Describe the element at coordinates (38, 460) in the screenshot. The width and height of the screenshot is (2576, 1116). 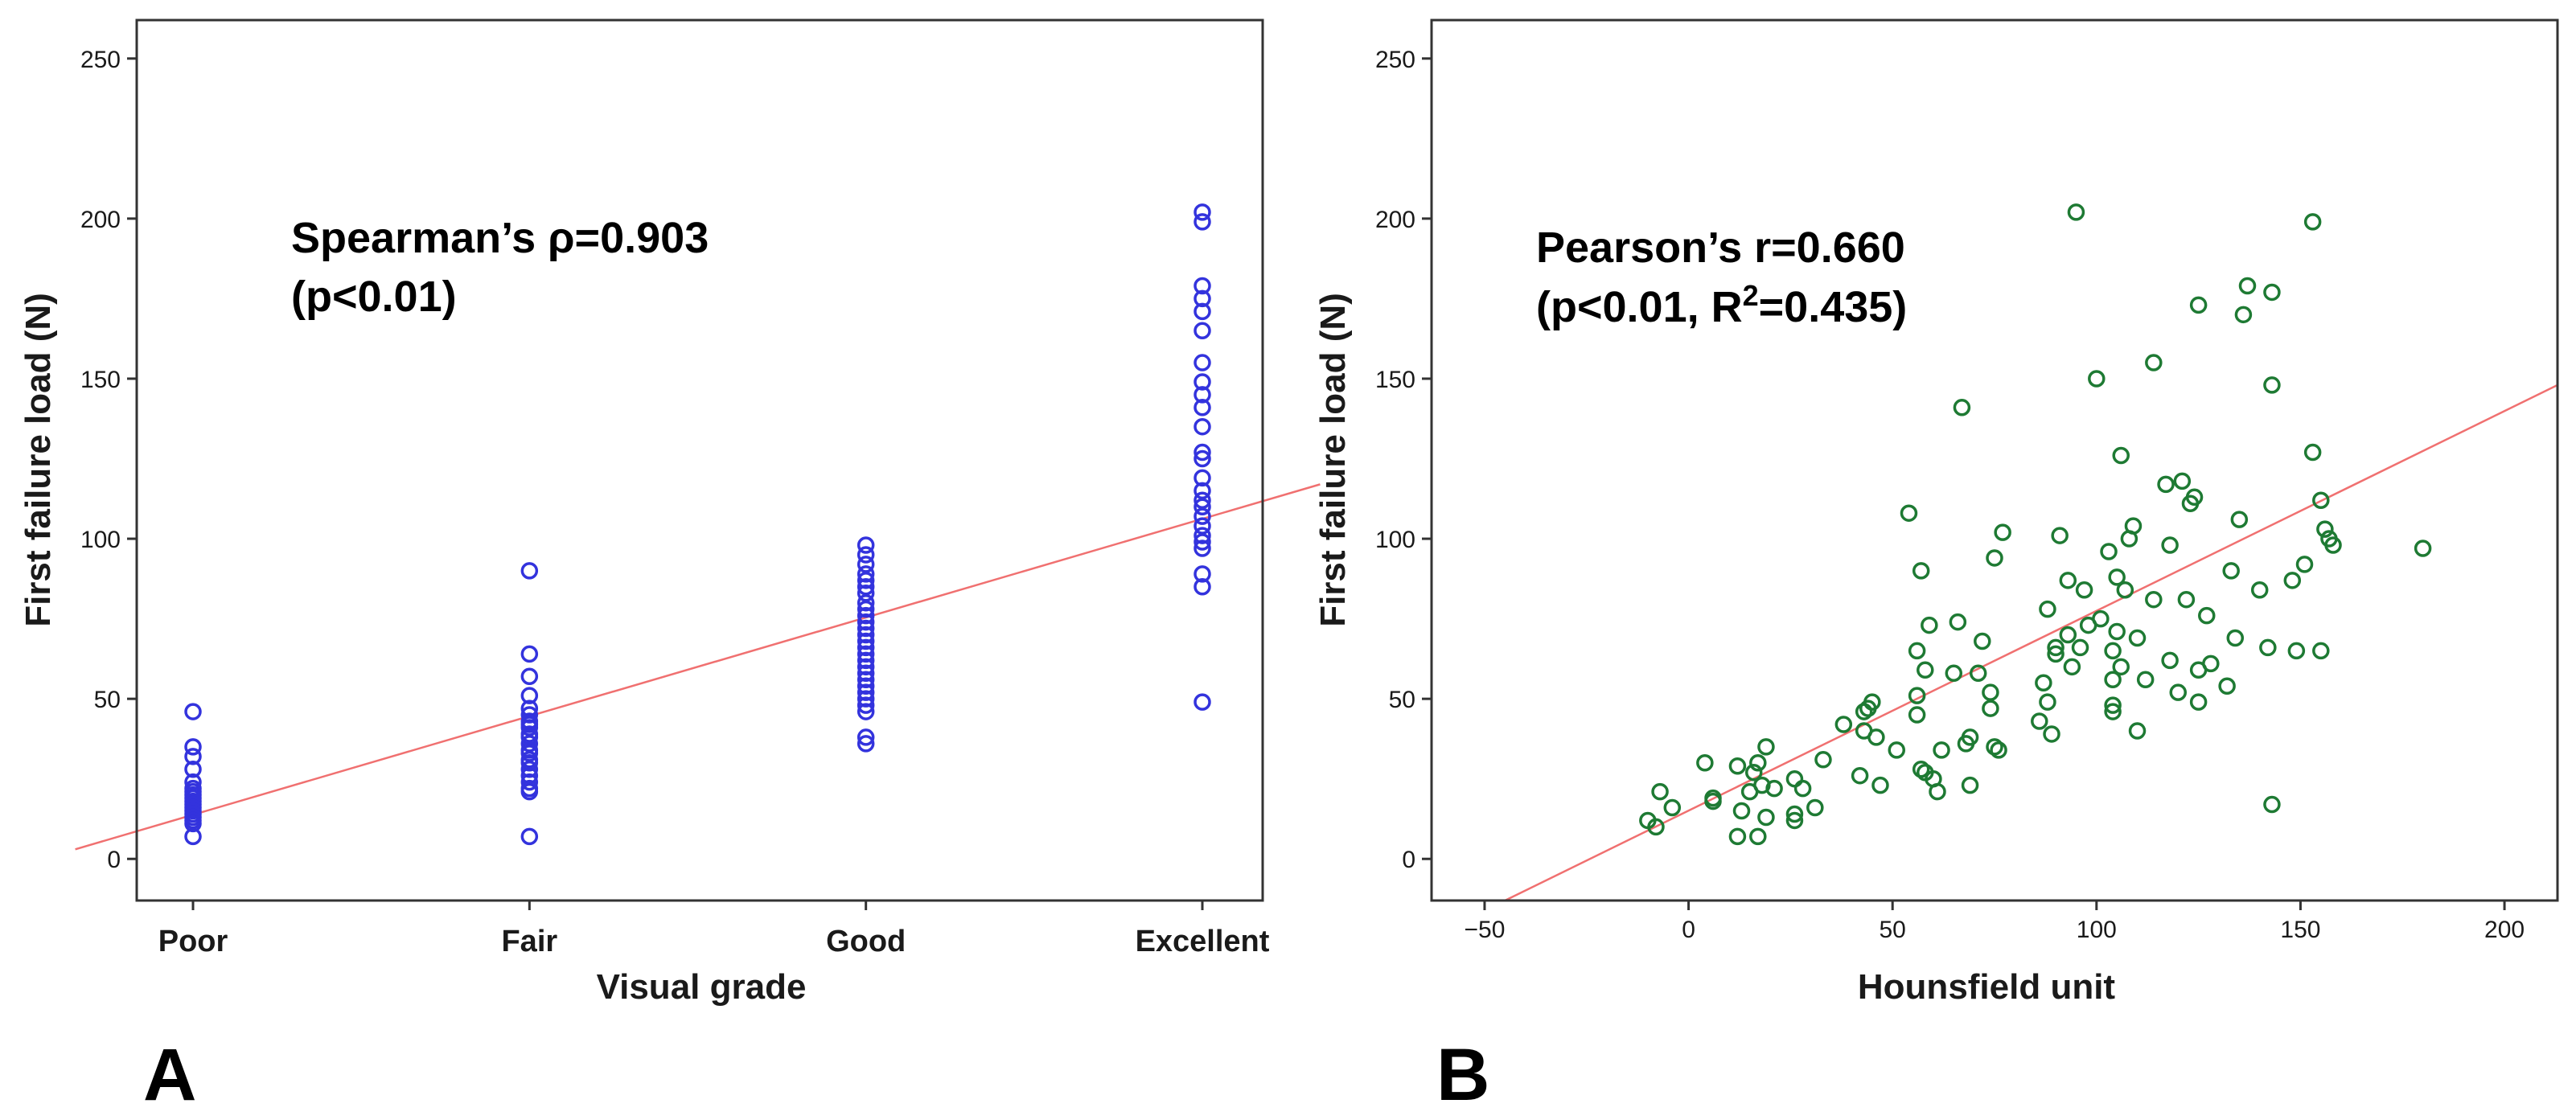
I see `chart-a-y-axis-title: First failure load (N)` at that location.